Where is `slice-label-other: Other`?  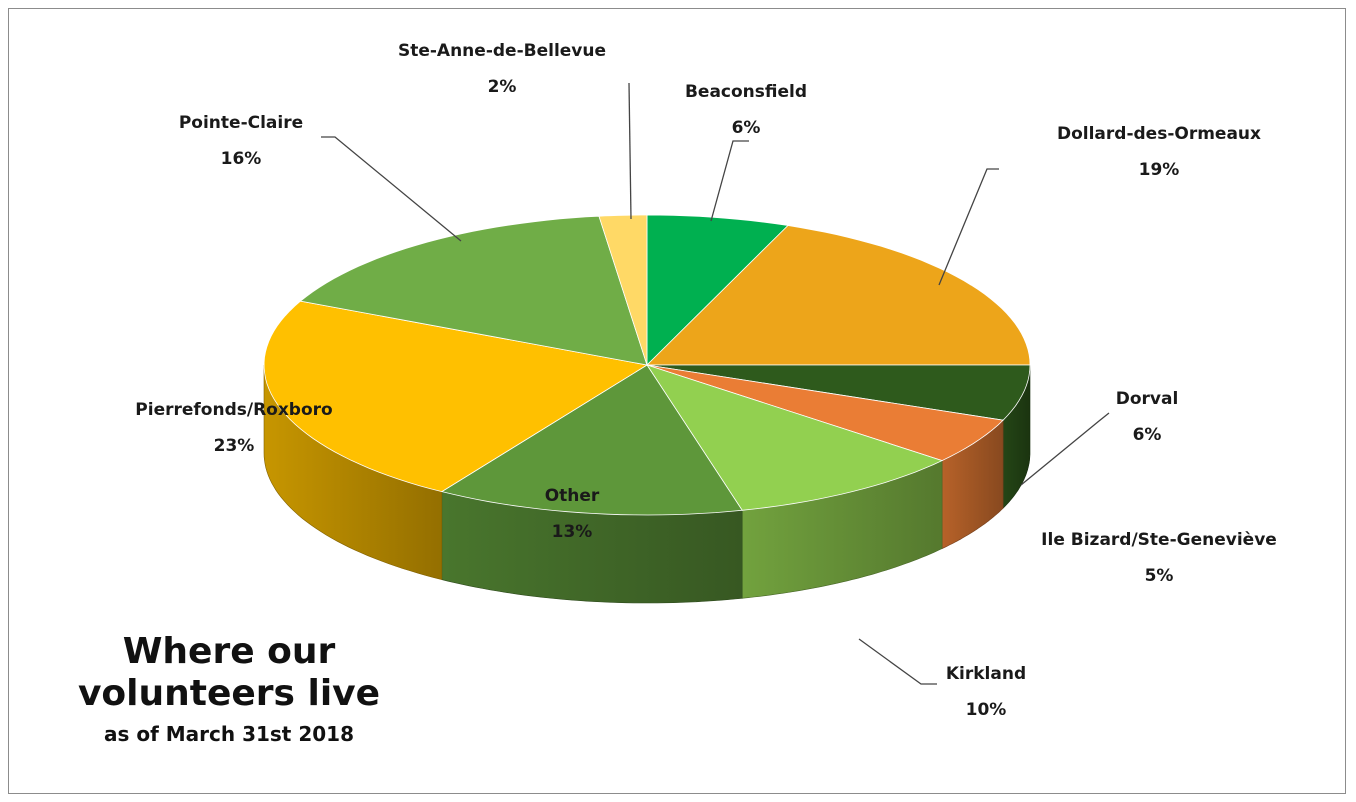 slice-label-other: Other is located at coordinates (572, 496).